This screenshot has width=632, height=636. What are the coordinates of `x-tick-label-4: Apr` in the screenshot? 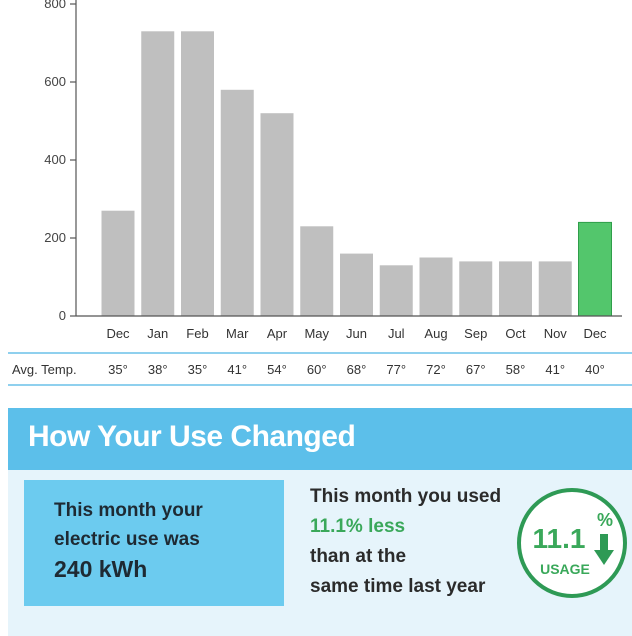 It's located at (277, 333).